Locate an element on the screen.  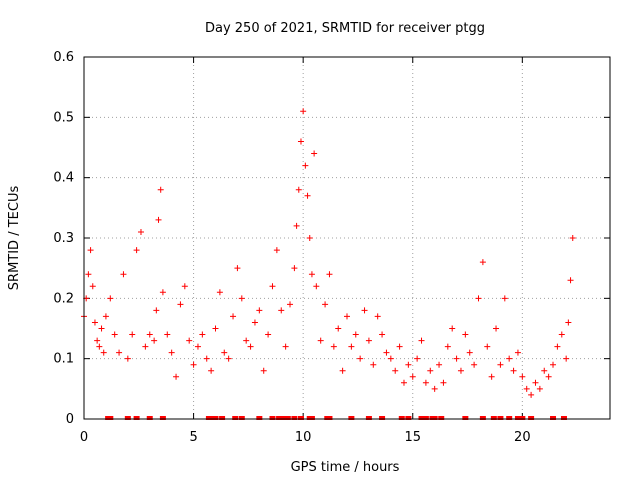
y-tick-label: 0.5 is located at coordinates (63, 117).